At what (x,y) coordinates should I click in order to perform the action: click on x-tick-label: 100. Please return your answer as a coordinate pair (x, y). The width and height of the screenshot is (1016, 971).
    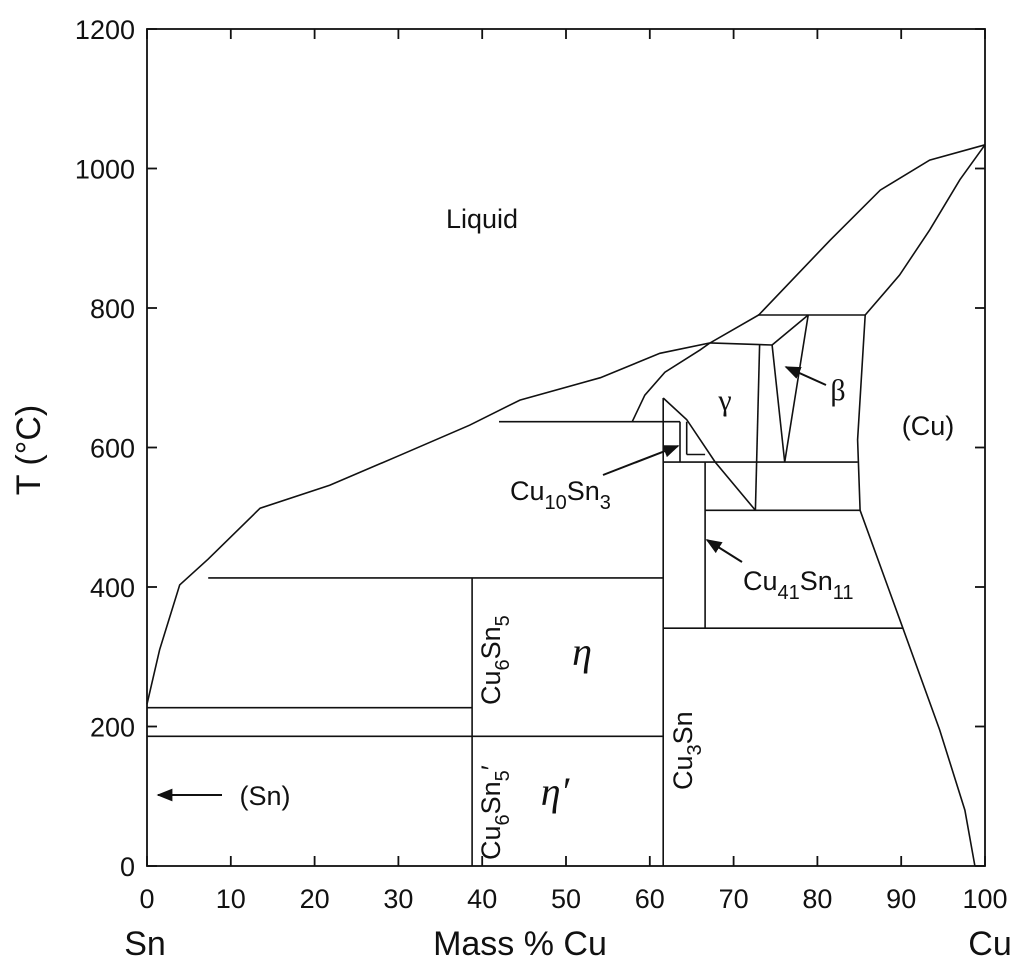
    Looking at the image, I should click on (984, 899).